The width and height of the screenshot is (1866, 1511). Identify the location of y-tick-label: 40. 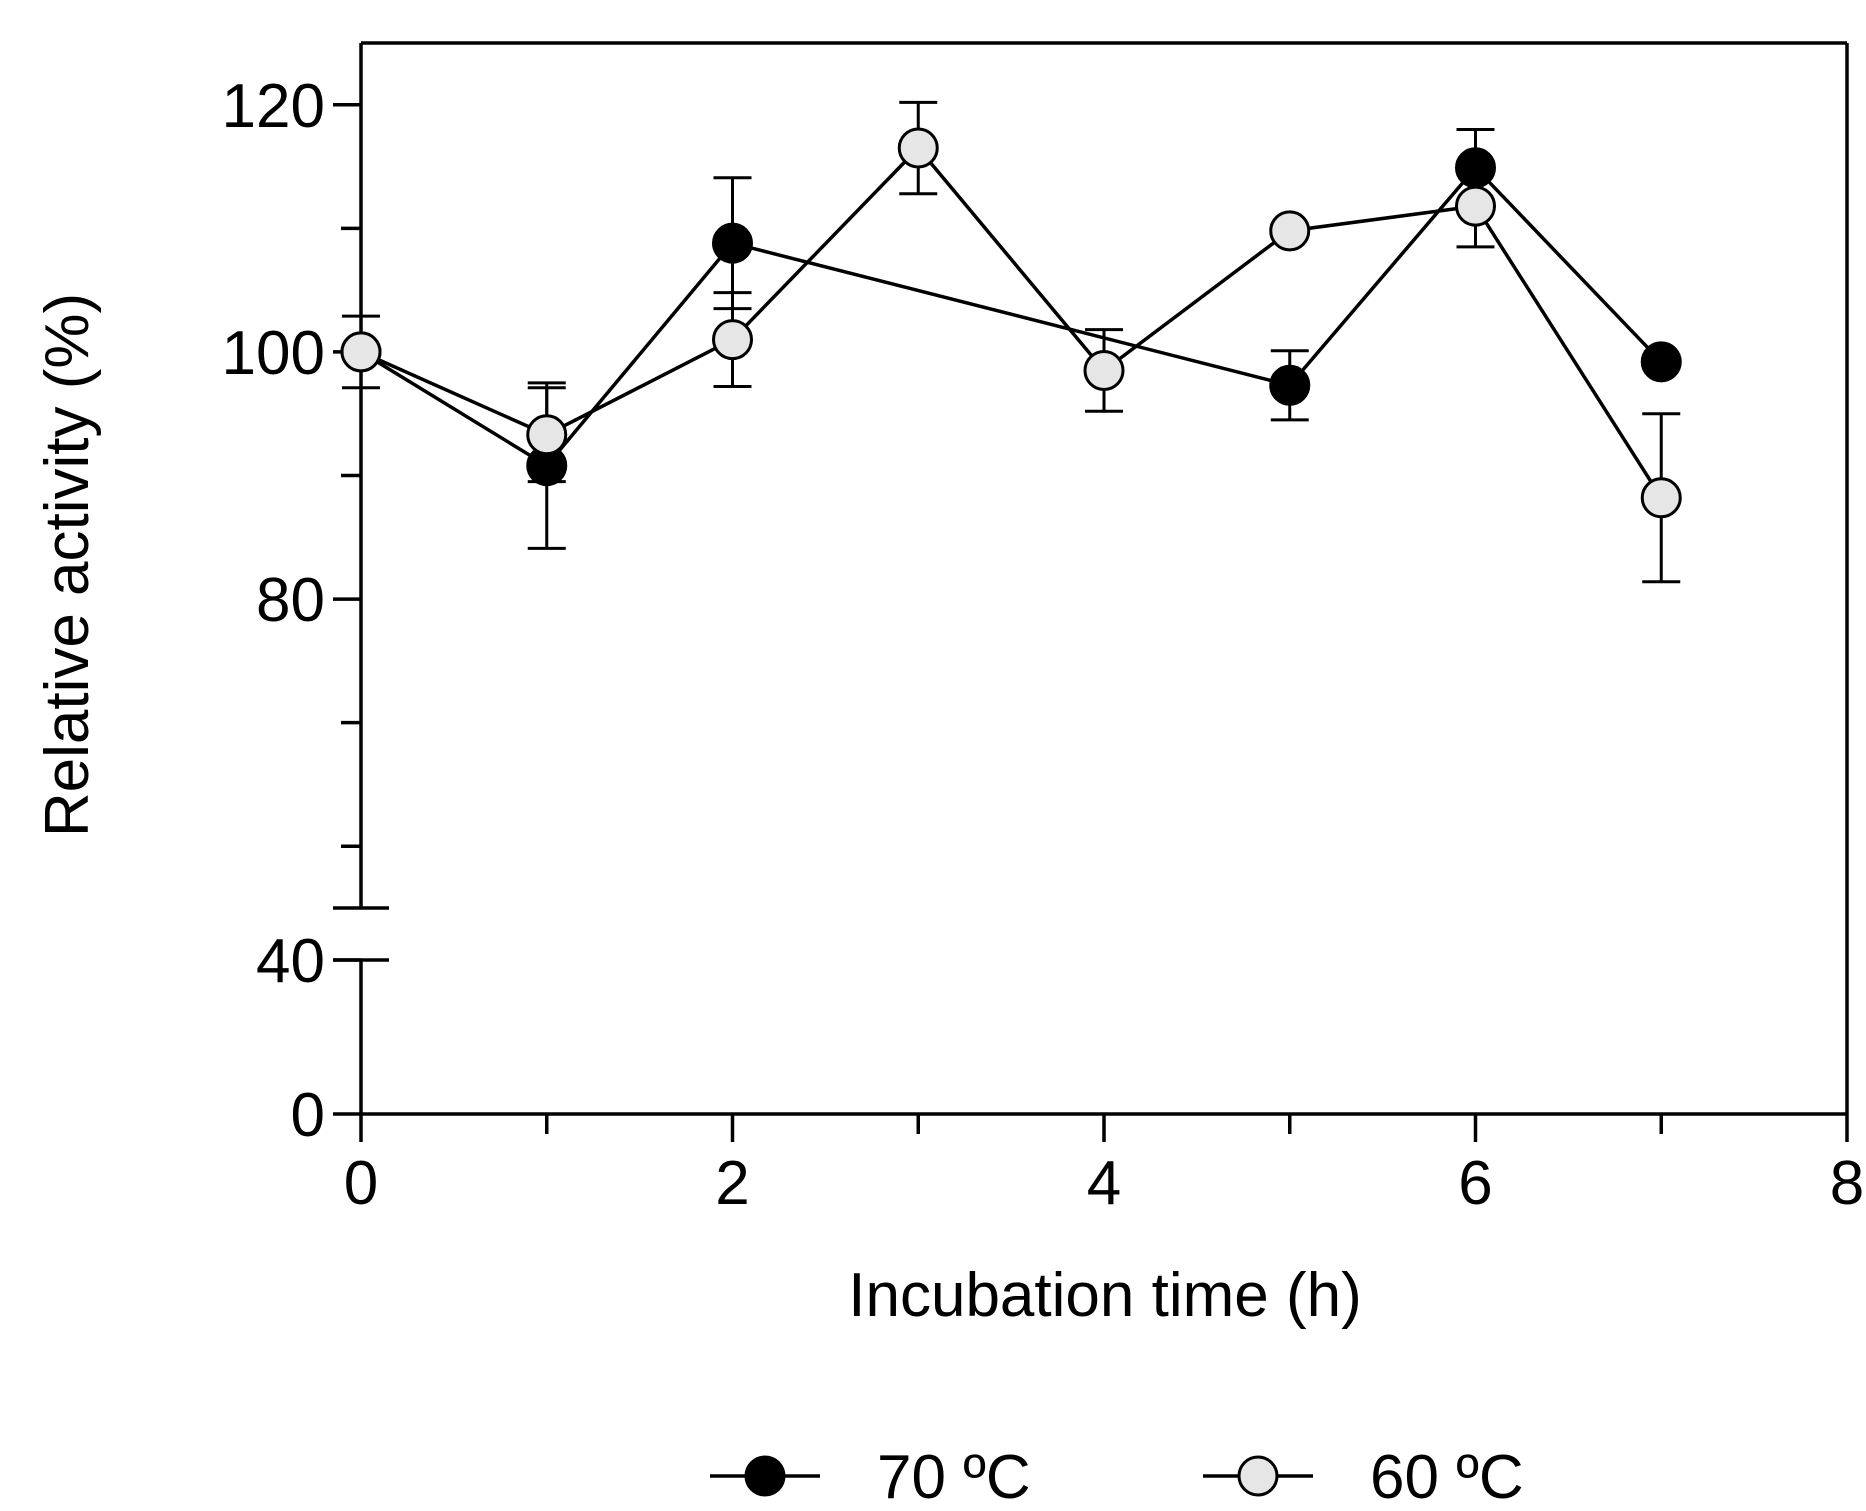
(290, 961).